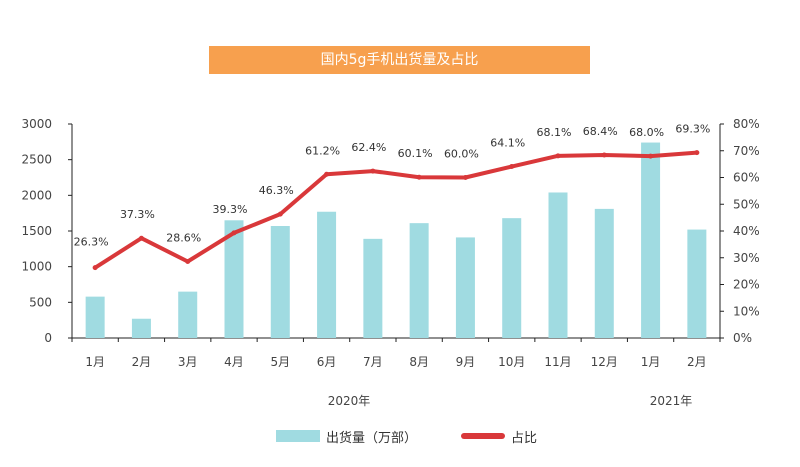  Describe the element at coordinates (746, 178) in the screenshot. I see `y-right-tick-label: 60%` at that location.